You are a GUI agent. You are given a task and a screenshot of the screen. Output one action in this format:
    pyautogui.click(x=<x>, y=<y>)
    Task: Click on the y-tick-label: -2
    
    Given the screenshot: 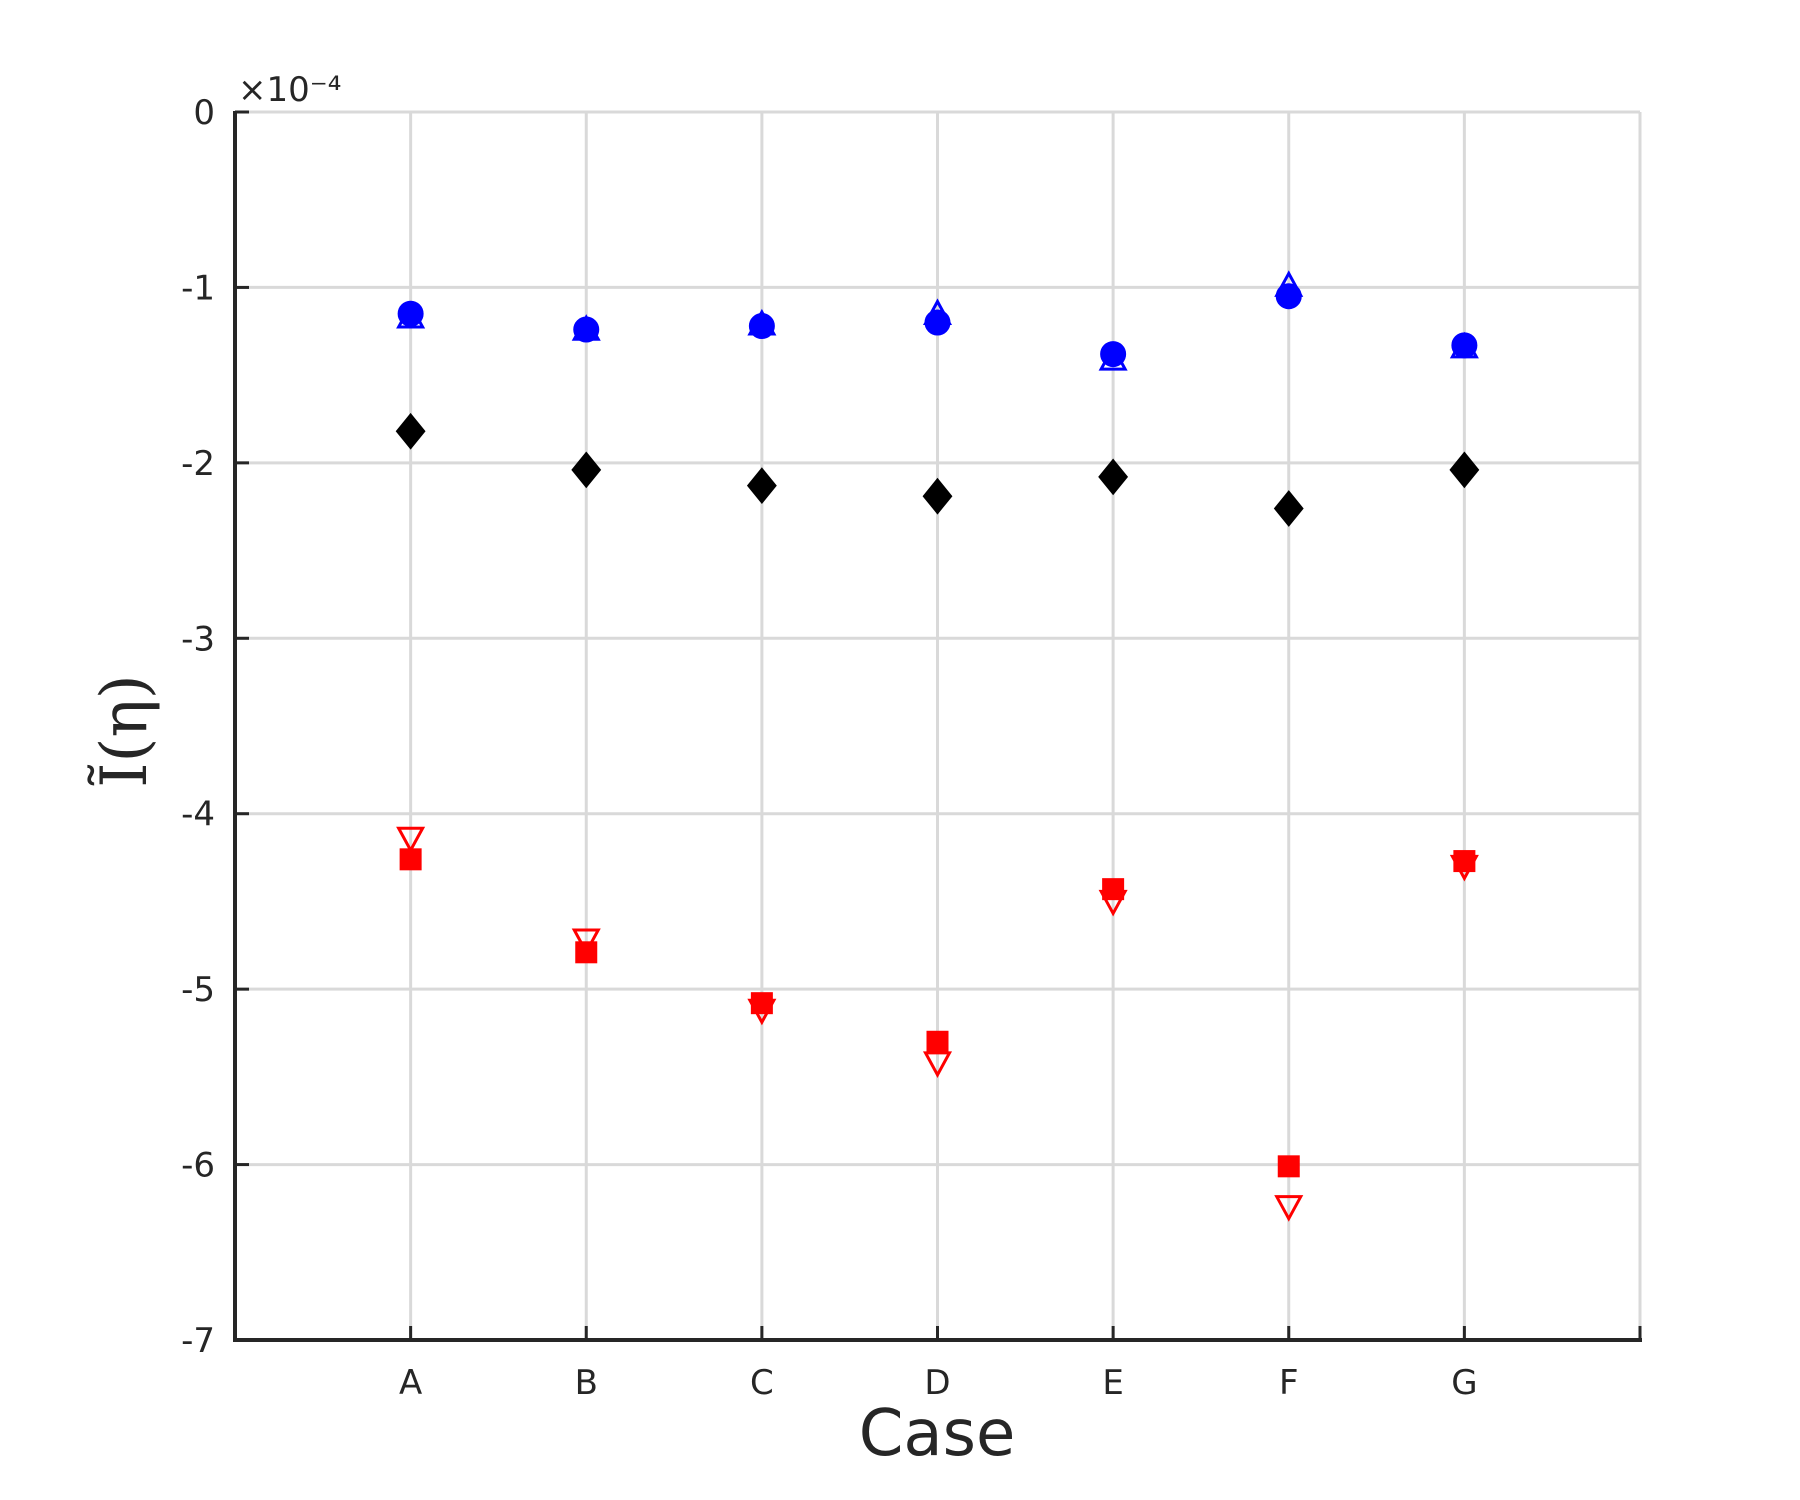 What is the action you would take?
    pyautogui.click(x=198, y=464)
    